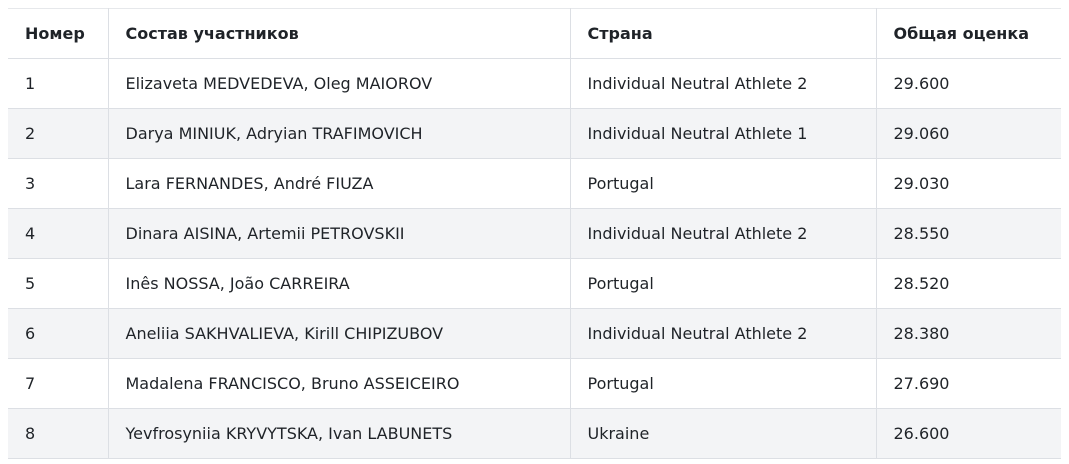 This screenshot has width=1069, height=464. What do you see at coordinates (968, 133) in the screenshot?
I see `table-cell: 29.060` at bounding box center [968, 133].